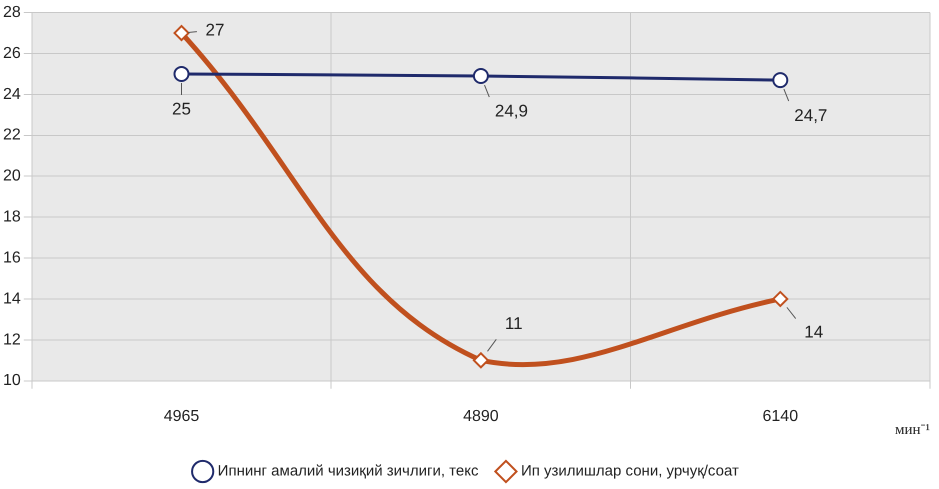  What do you see at coordinates (214, 30) in the screenshot?
I see `data-label: 27` at bounding box center [214, 30].